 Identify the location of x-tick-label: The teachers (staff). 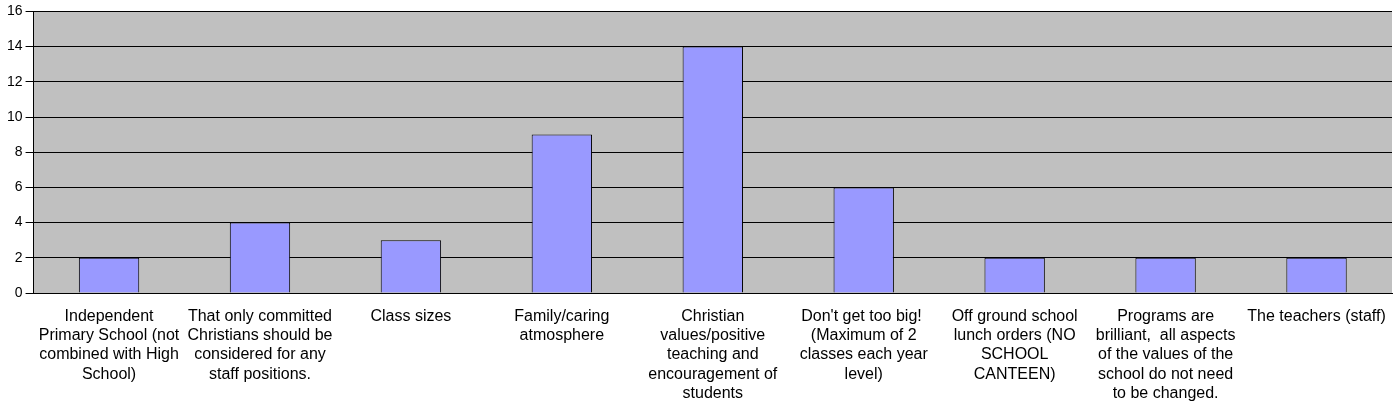
(1316, 316).